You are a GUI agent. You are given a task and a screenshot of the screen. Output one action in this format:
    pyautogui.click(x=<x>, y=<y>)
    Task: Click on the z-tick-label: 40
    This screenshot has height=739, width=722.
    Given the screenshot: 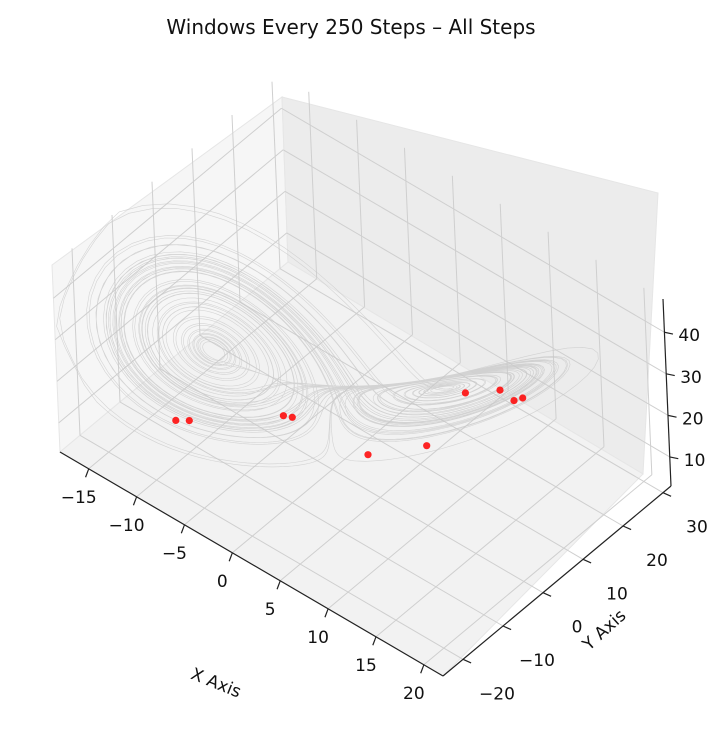 What is the action you would take?
    pyautogui.click(x=689, y=336)
    